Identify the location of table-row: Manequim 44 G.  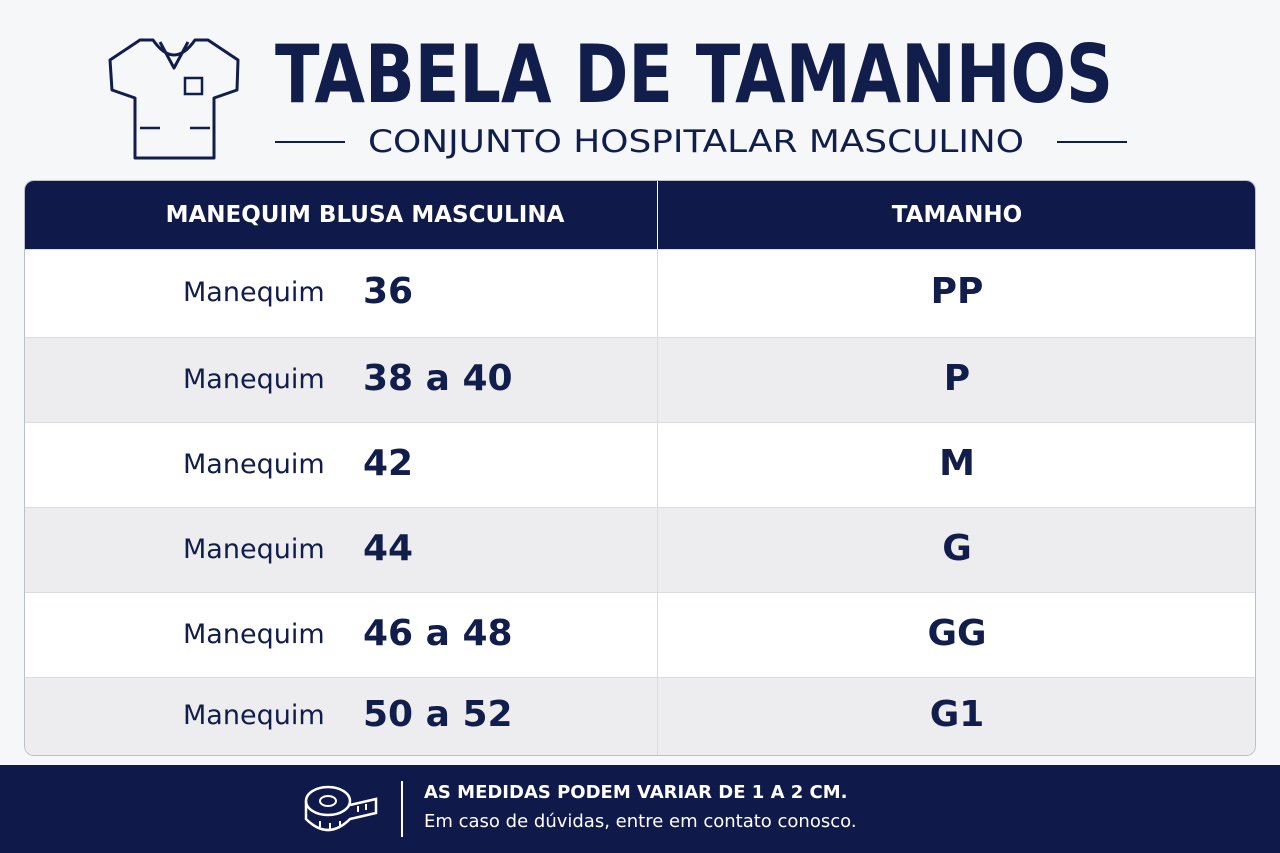
(640, 550).